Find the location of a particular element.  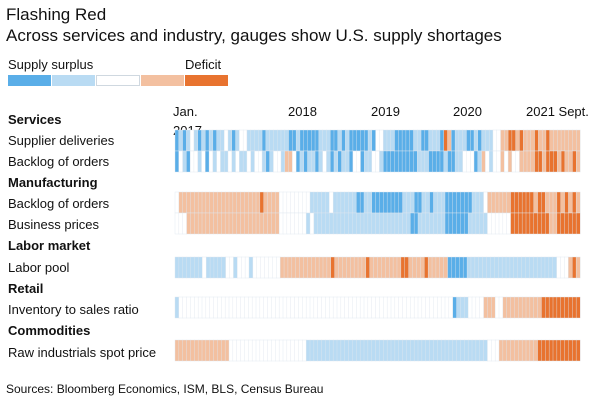

x-tick-label: Jan. is located at coordinates (185, 111).